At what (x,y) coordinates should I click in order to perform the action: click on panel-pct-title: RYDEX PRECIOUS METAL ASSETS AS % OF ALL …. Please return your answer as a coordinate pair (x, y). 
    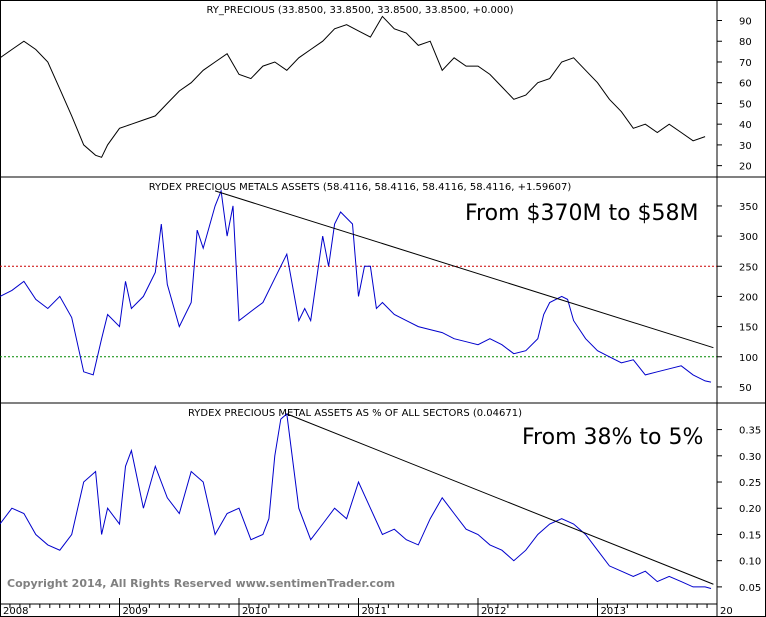
    Looking at the image, I should click on (355, 413).